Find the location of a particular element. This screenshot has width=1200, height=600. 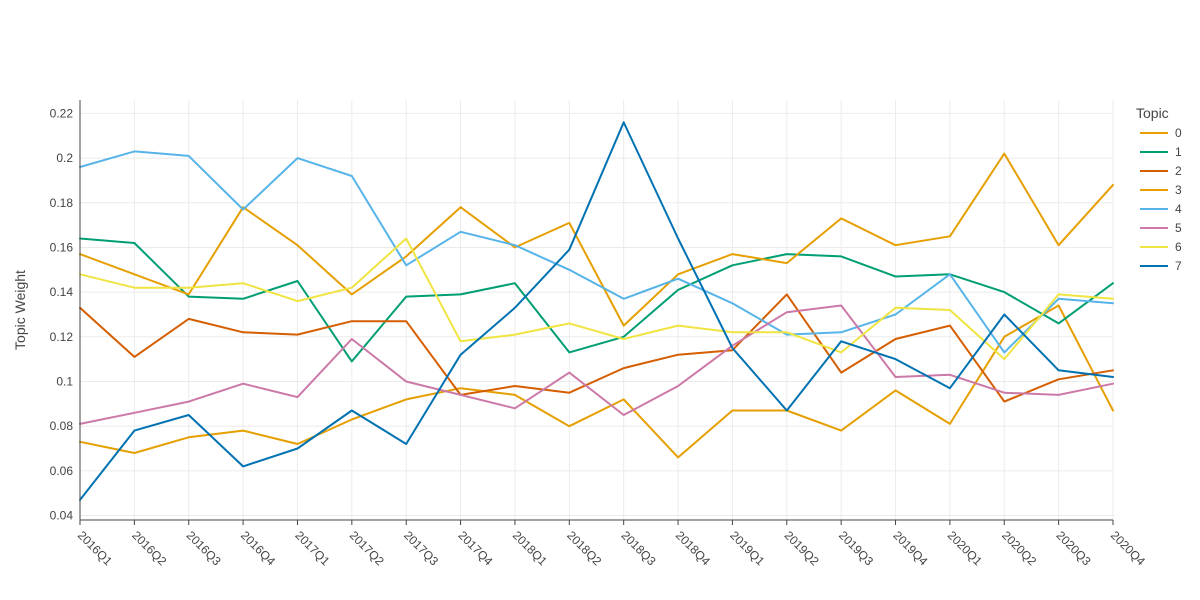

x-tick-label: 2017Q2 is located at coordinates (367, 548).